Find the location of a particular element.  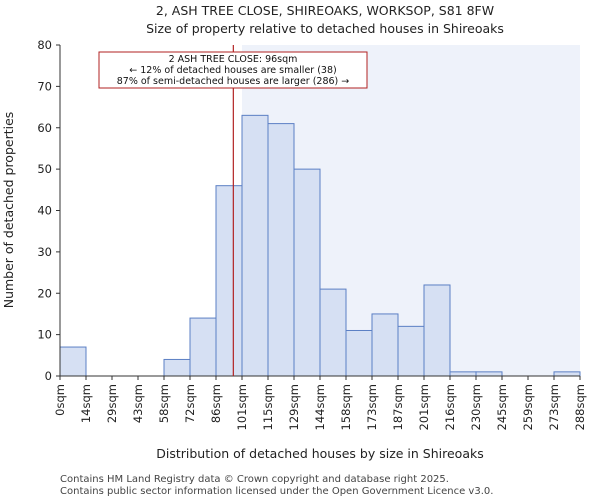

x-tick-label: 259sqm is located at coordinates (528, 407).